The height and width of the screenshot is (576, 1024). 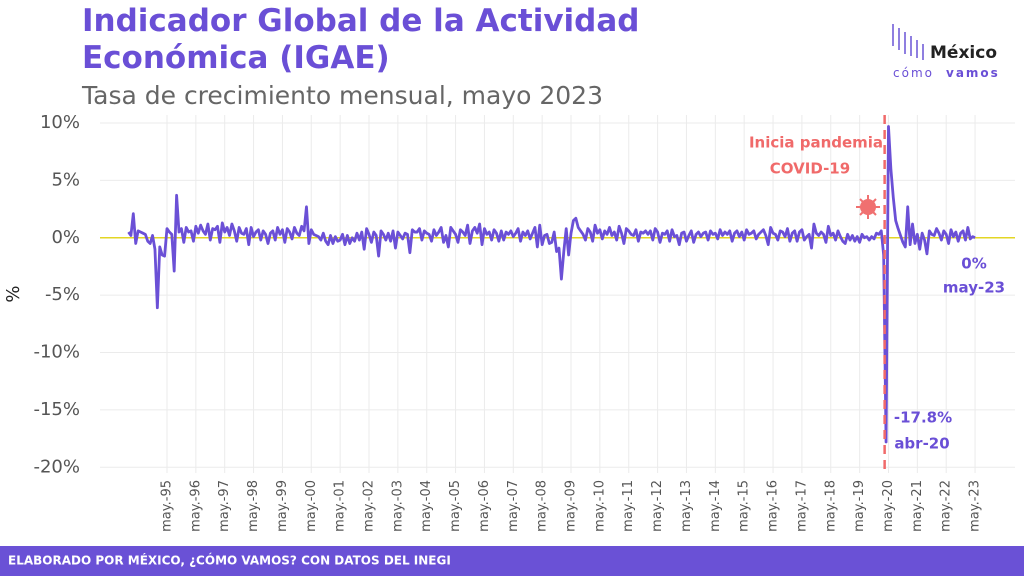 What do you see at coordinates (810, 169) in the screenshot?
I see `annotation: COVID-19` at bounding box center [810, 169].